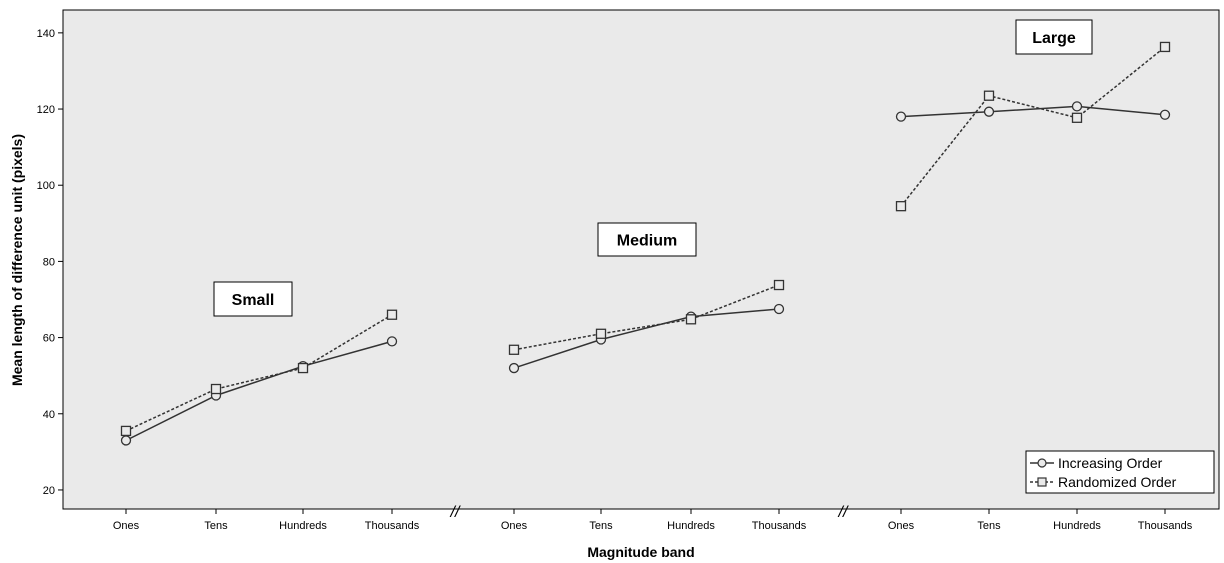 The width and height of the screenshot is (1224, 563). Describe the element at coordinates (1110, 463) in the screenshot. I see `legend-label-increasing: Increasing Order` at that location.